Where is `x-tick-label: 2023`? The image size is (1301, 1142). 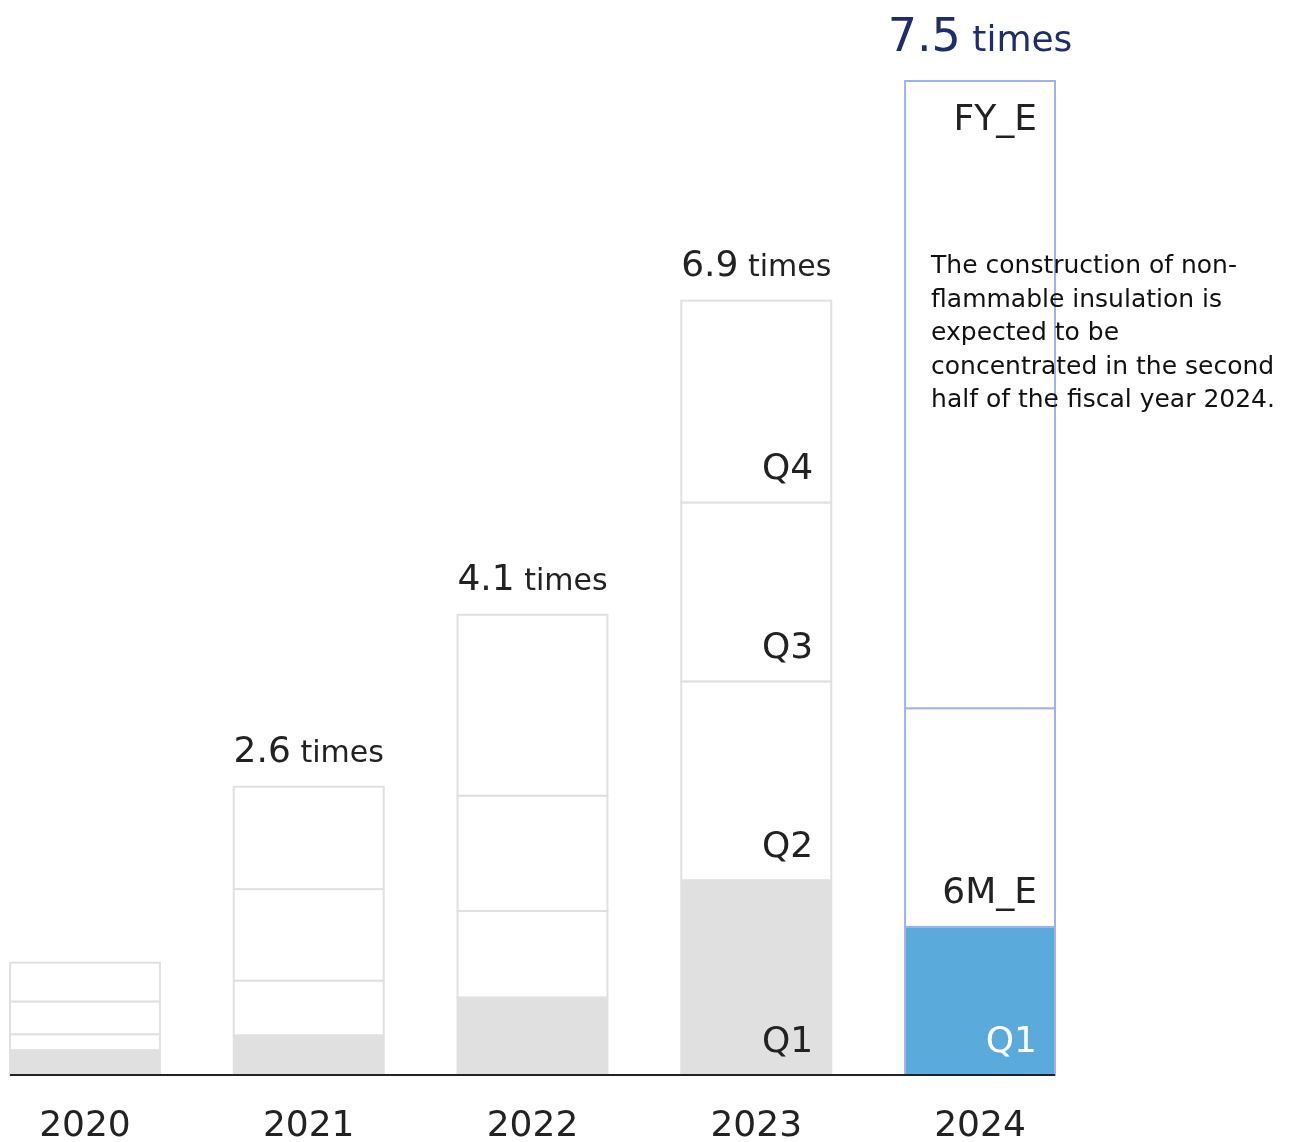 x-tick-label: 2023 is located at coordinates (756, 1122).